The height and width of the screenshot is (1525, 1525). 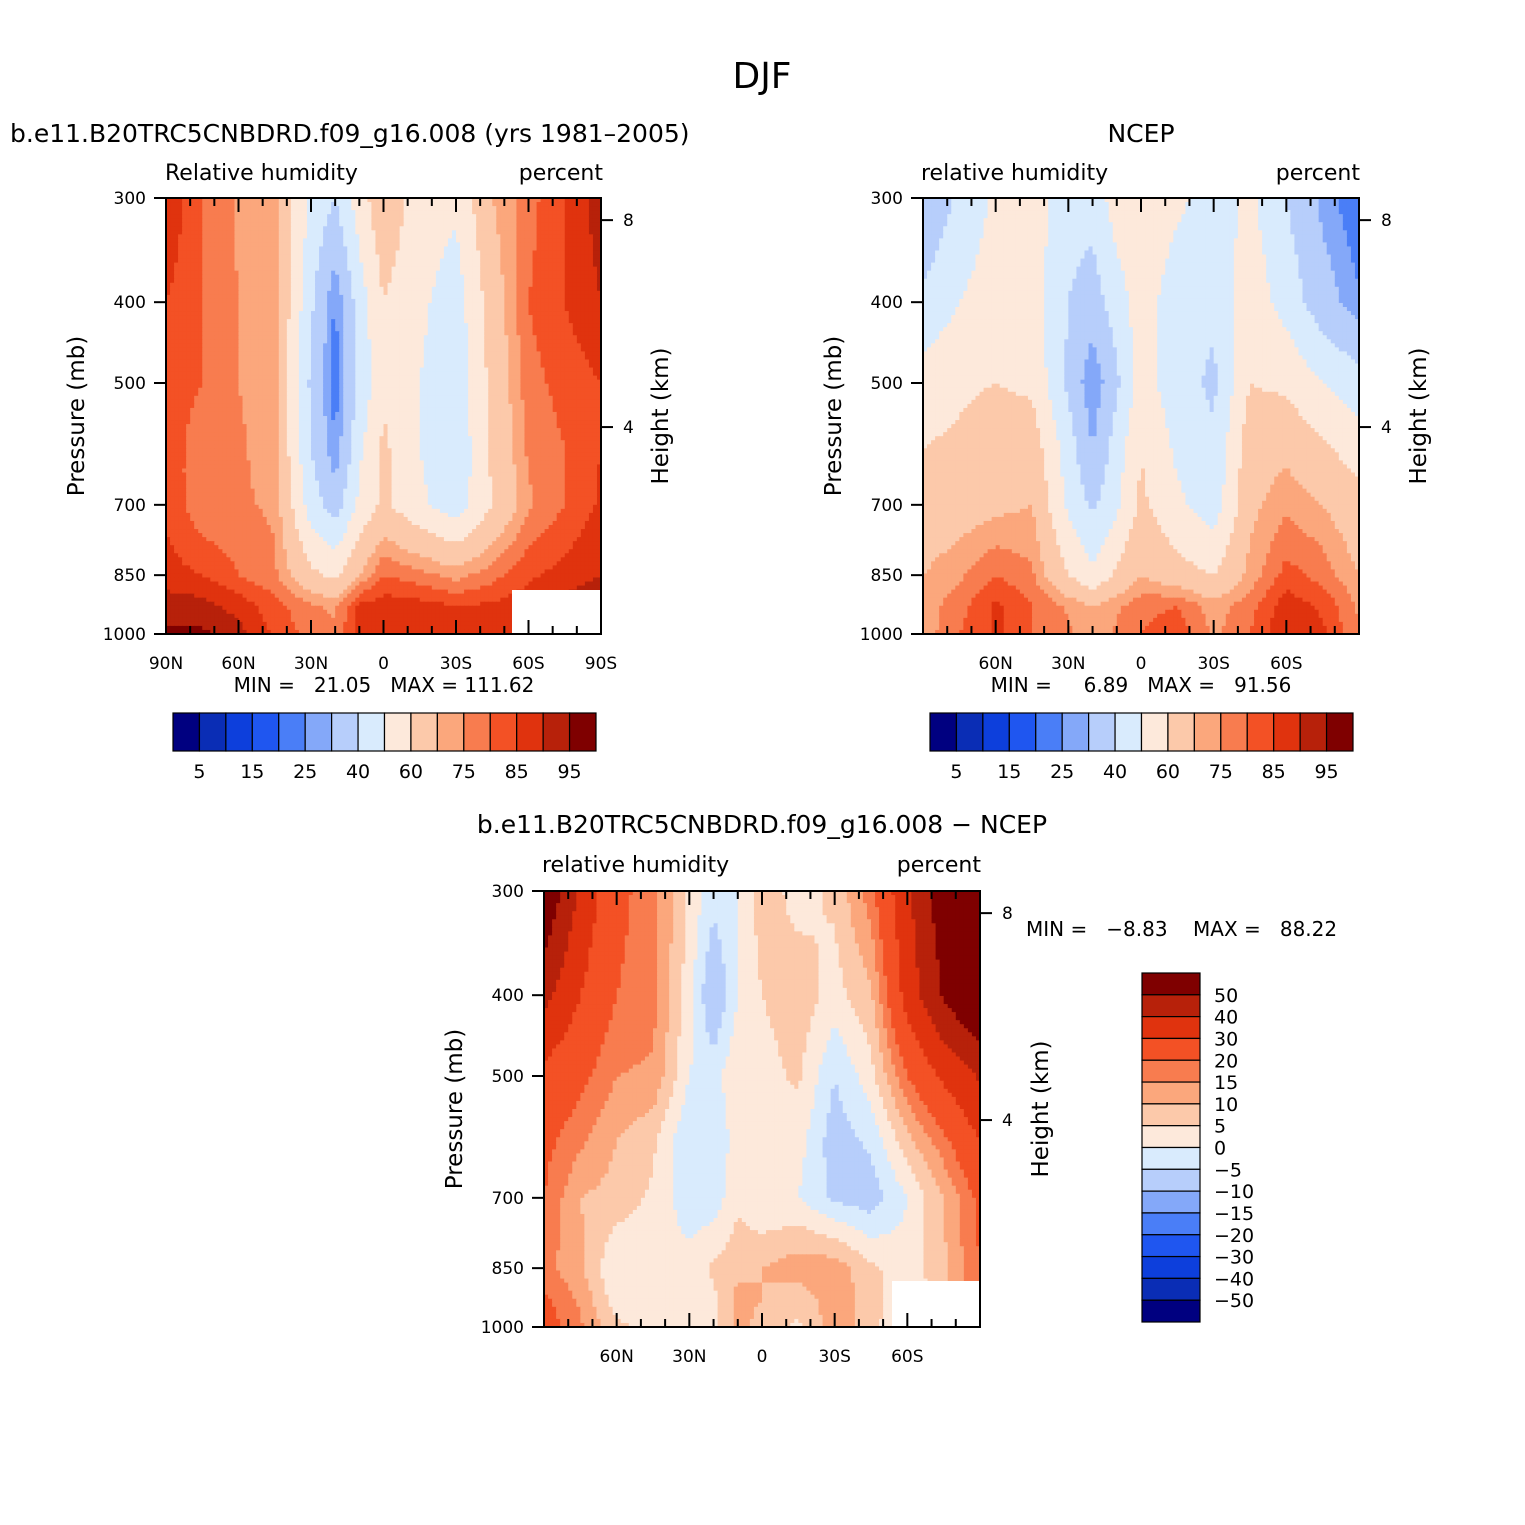 What do you see at coordinates (761, 76) in the screenshot?
I see `figure-title: DJF` at bounding box center [761, 76].